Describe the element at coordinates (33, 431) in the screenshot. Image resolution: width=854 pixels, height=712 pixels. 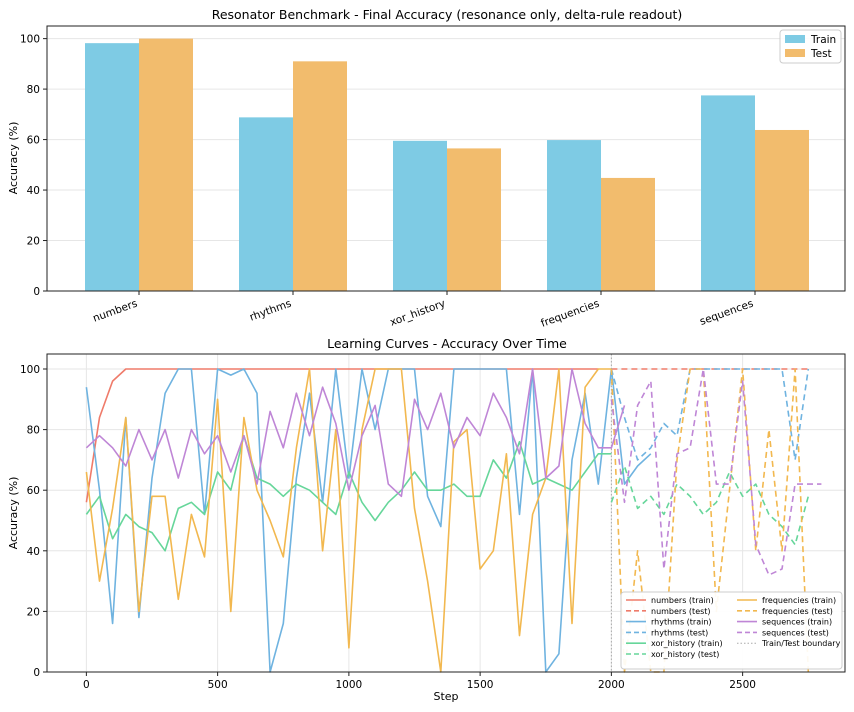
I see `line-y-tick-label: 80` at that location.